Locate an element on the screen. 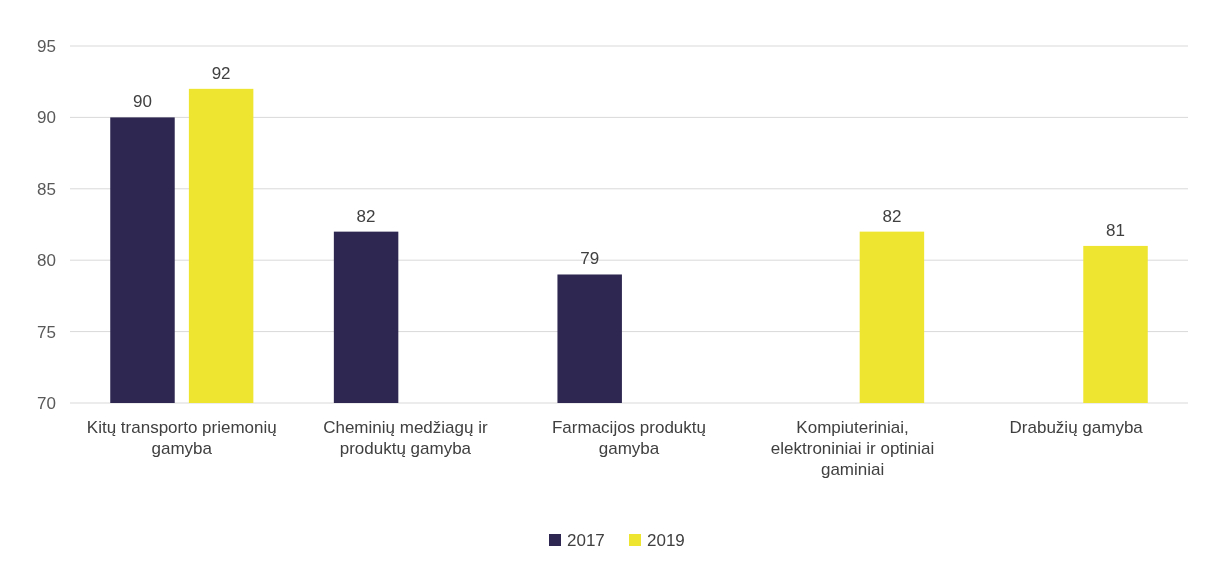 The height and width of the screenshot is (566, 1208). x-tick-label: Cheminių medžiagų ir produktų gamyba is located at coordinates (405, 438).